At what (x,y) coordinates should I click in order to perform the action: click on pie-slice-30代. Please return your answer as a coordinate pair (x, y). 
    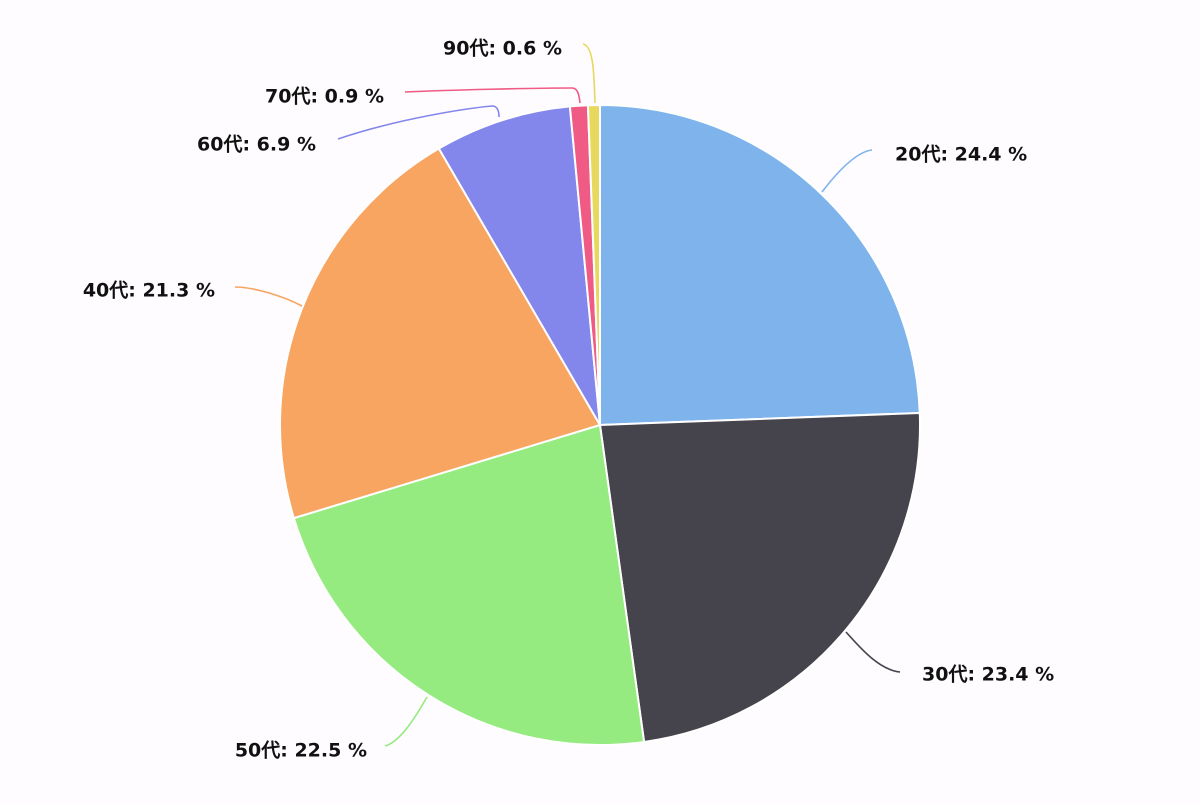
    Looking at the image, I should click on (760, 577).